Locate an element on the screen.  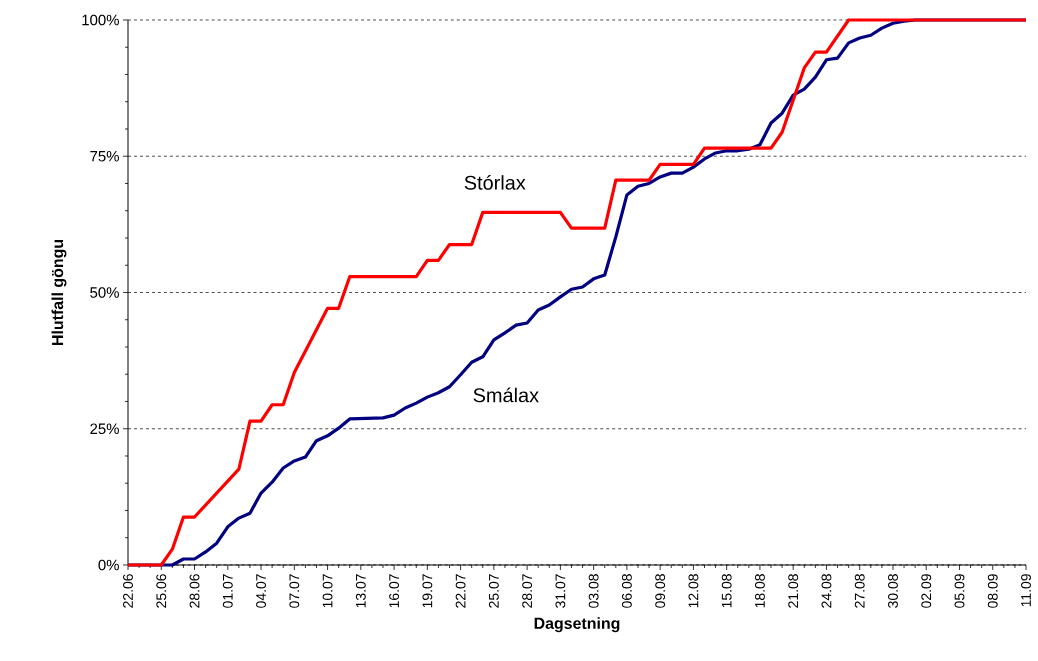
series-label: Stórlax is located at coordinates (495, 182).